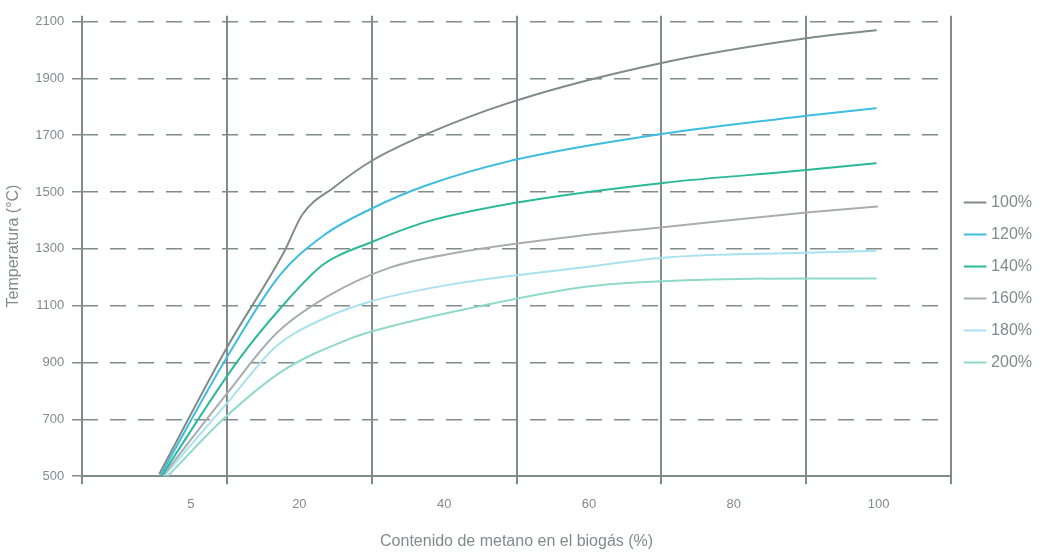 The height and width of the screenshot is (559, 1052). Describe the element at coordinates (50, 77) in the screenshot. I see `y-tick-label: 1900` at that location.